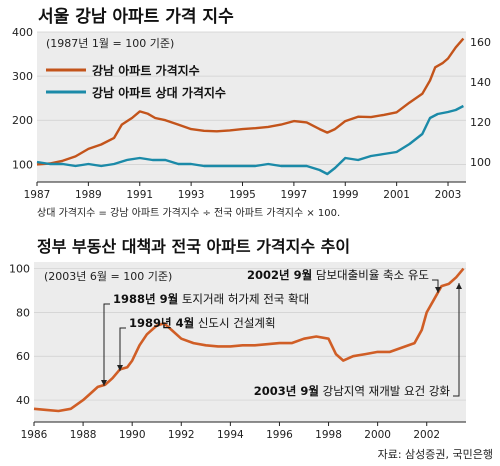 This screenshot has width=500, height=466. I want to click on top-chart-subtitle: (1987년 1월 = 100 기준), so click(110, 43).